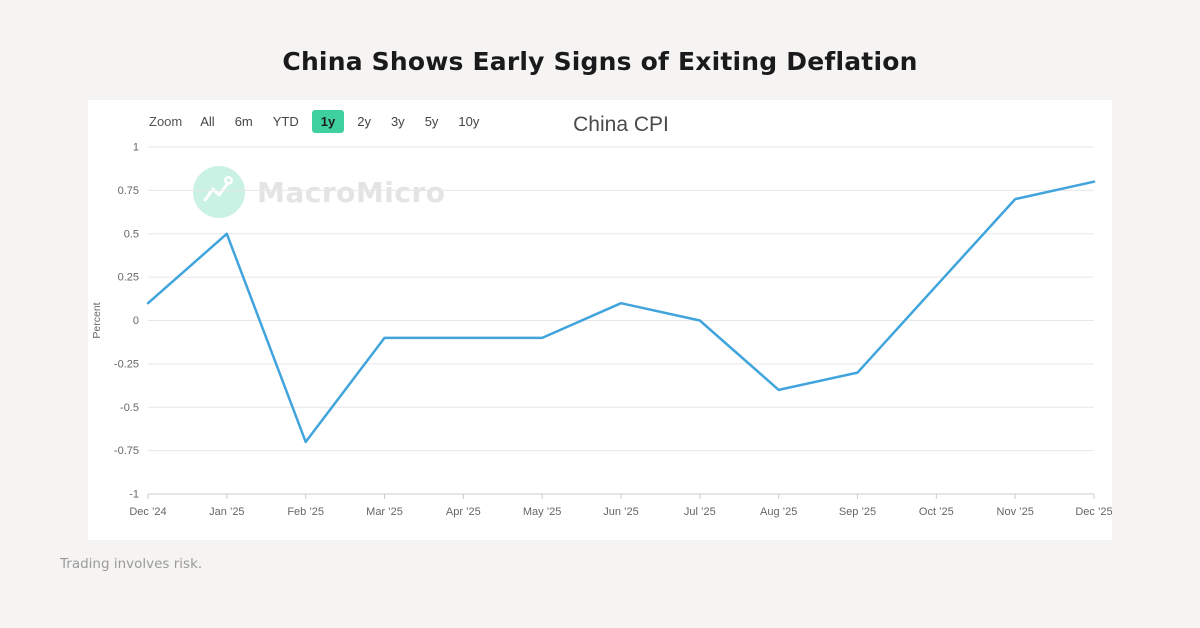 This screenshot has height=628, width=1200. Describe the element at coordinates (97, 320) in the screenshot. I see `y-axis-title: Percent` at that location.